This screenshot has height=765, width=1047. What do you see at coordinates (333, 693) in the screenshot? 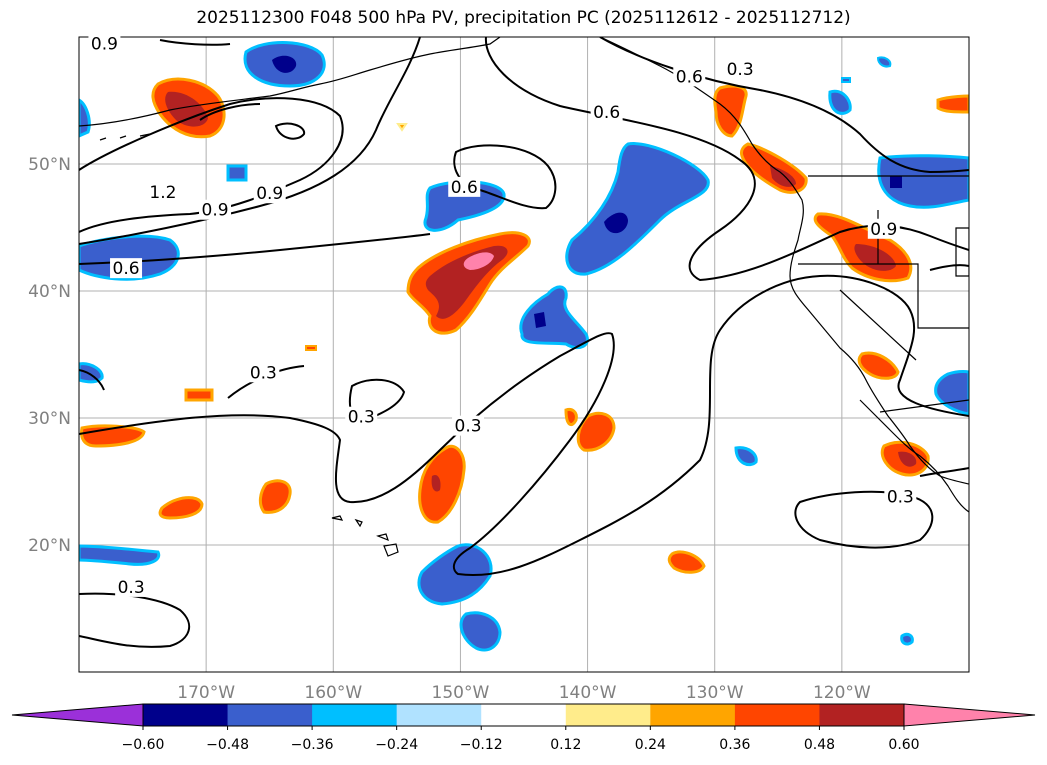
I see `lon-tick-label: 160°W` at bounding box center [333, 693].